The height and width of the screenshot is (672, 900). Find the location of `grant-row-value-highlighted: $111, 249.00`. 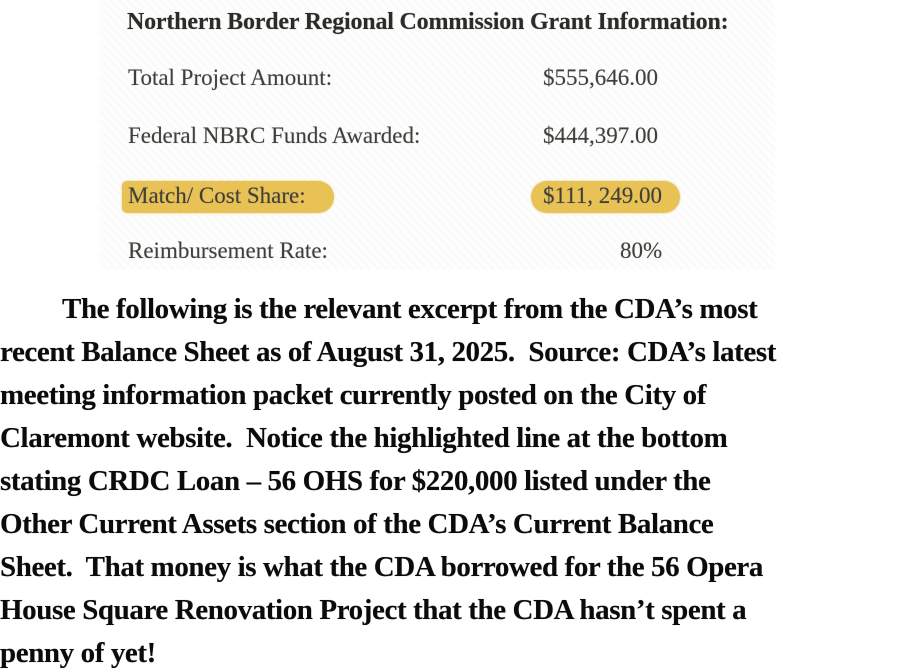

grant-row-value-highlighted: $111, 249.00 is located at coordinates (606, 197).